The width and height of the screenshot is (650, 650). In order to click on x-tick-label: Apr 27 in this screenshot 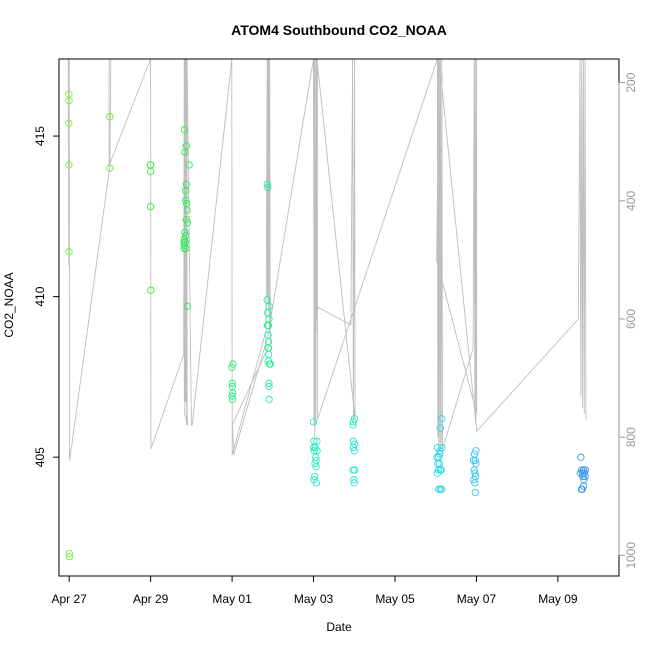, I will do `click(70, 599)`.